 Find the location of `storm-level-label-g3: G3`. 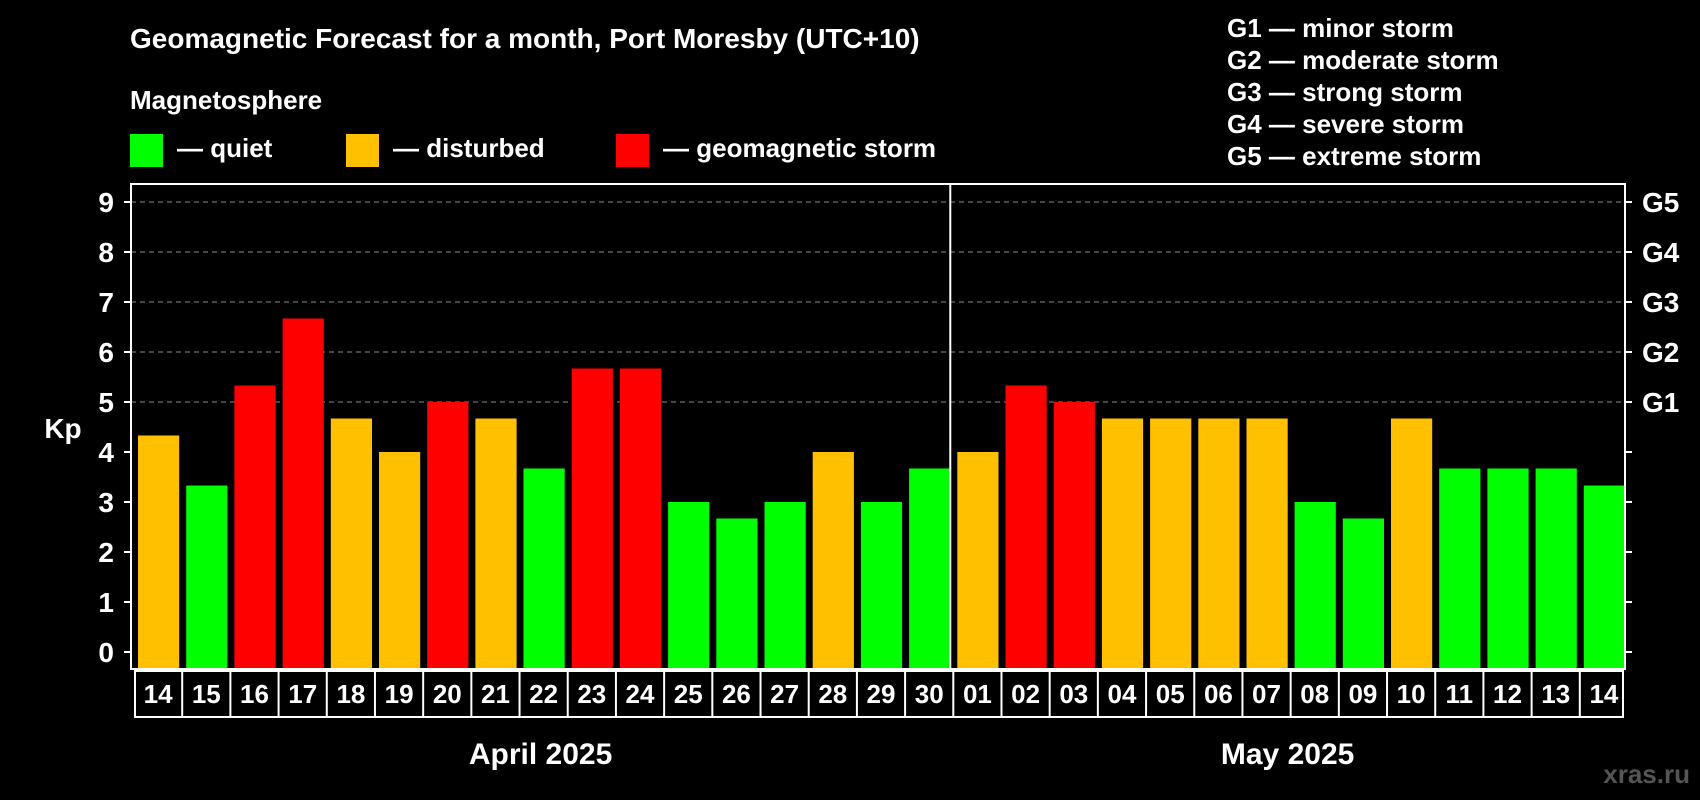

storm-level-label-g3: G3 is located at coordinates (1660, 302).